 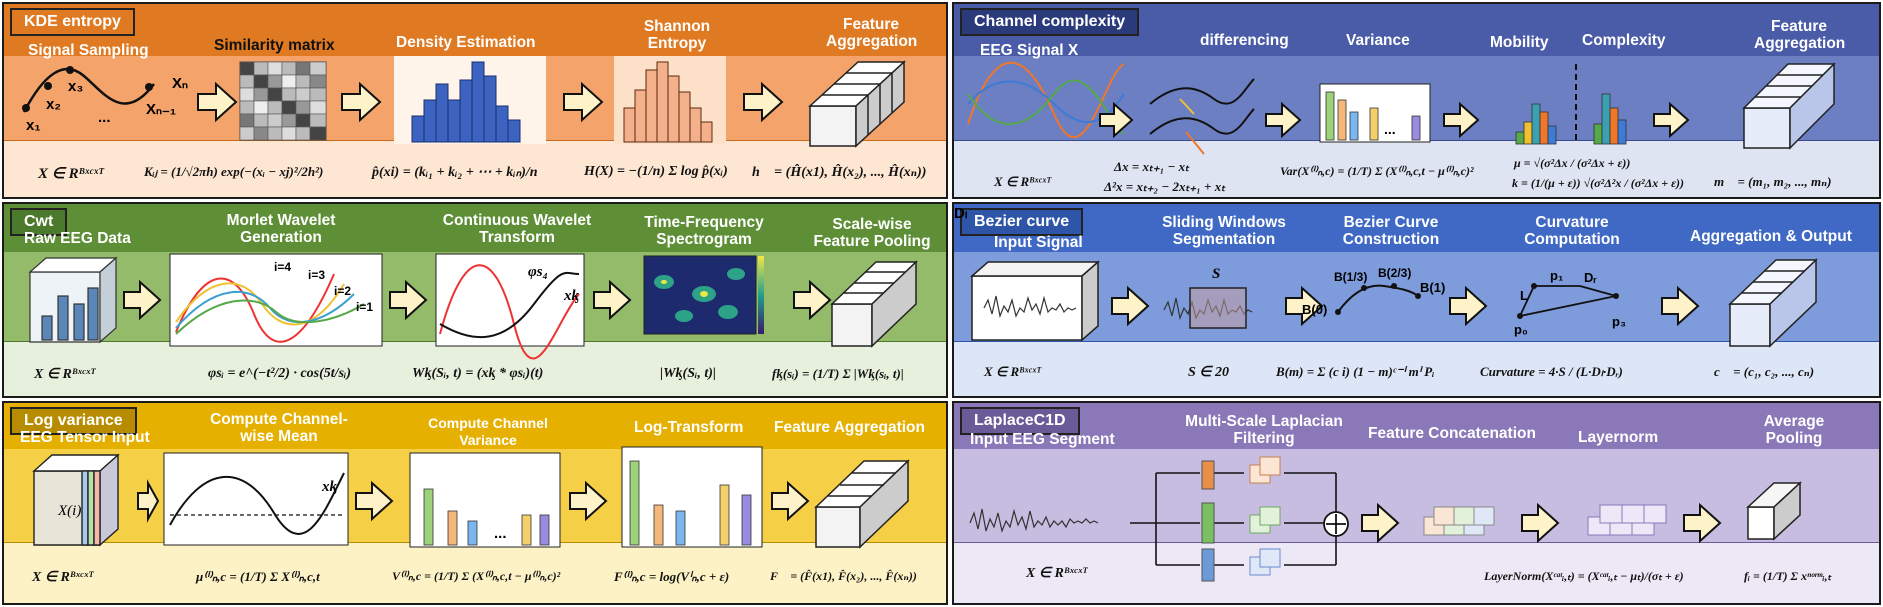 What do you see at coordinates (283, 267) in the screenshot?
I see `cwt-label-i4: i=4` at bounding box center [283, 267].